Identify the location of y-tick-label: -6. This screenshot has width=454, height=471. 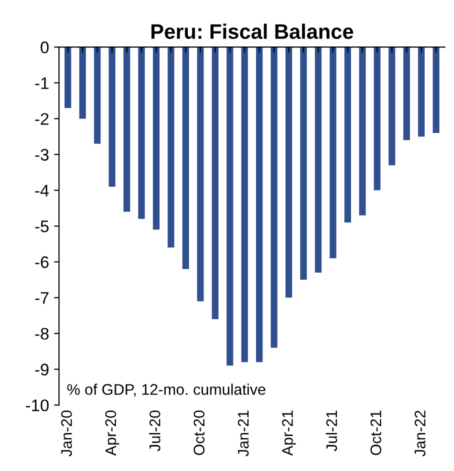
(42, 262).